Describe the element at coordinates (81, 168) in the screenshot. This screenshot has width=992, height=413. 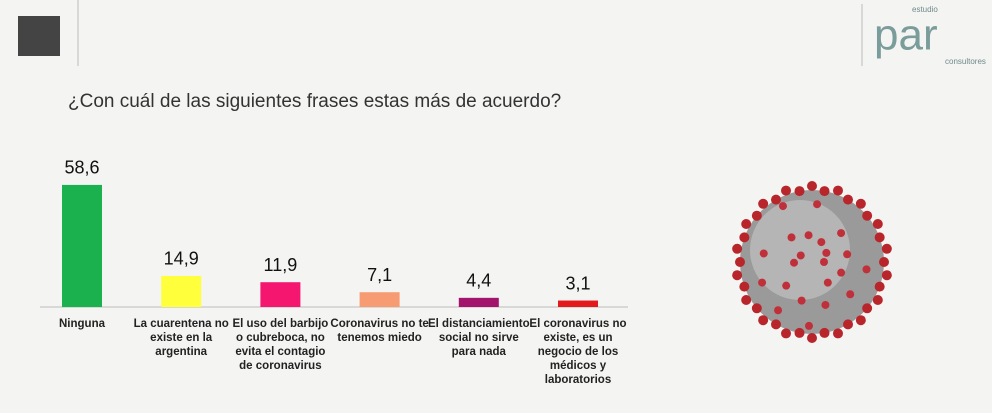
I see `value-label: 58,6` at that location.